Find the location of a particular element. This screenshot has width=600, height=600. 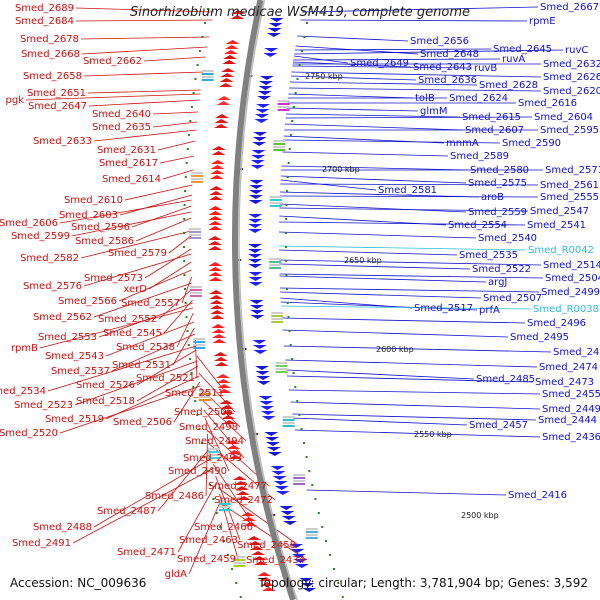

right-gene-label: rpmE is located at coordinates (542, 21).